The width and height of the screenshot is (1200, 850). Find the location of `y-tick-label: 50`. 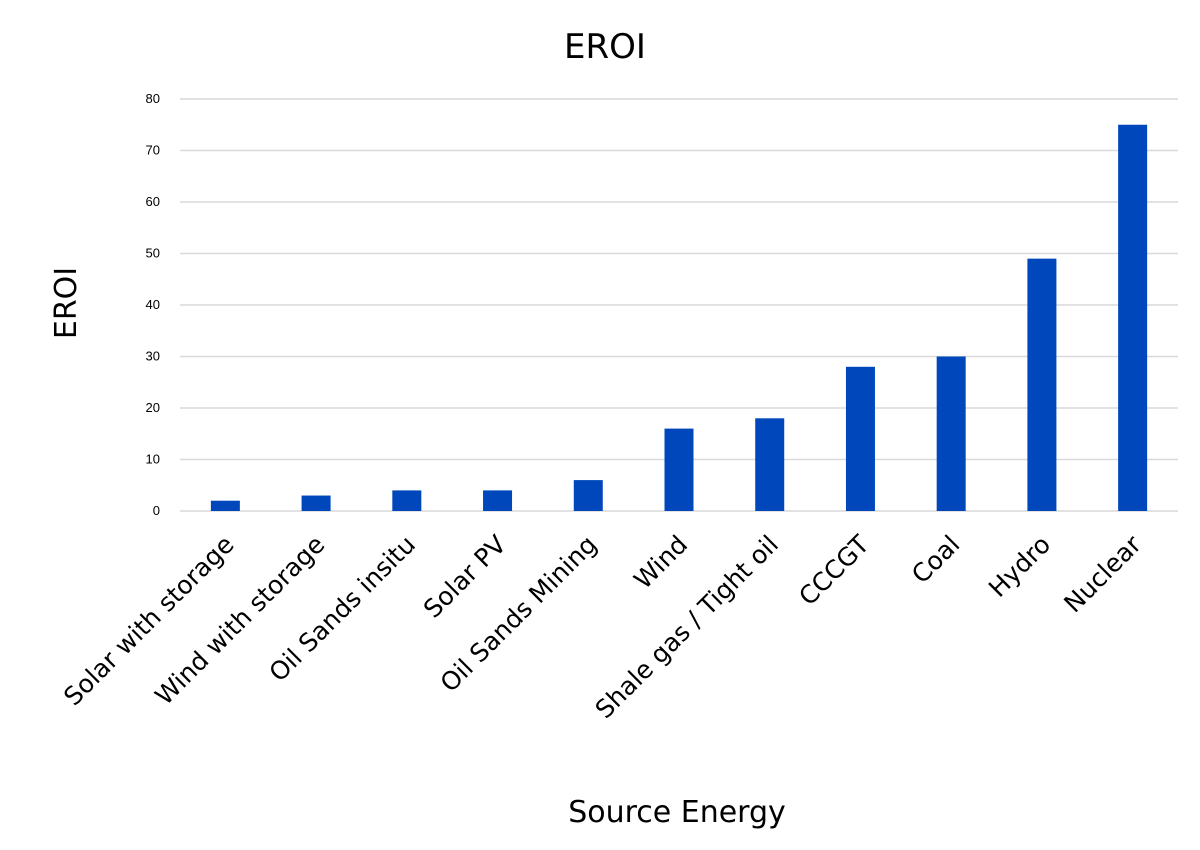

y-tick-label: 50 is located at coordinates (153, 253).